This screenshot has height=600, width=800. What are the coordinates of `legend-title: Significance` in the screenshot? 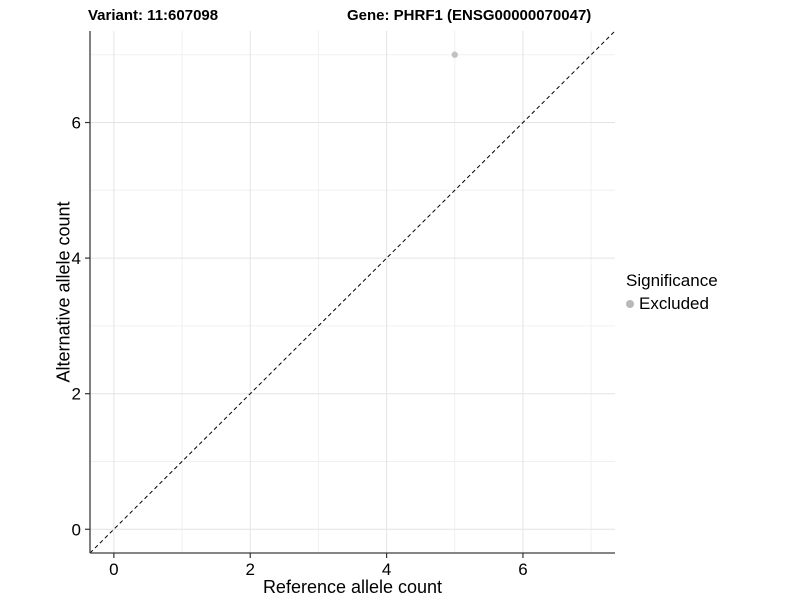 It's located at (672, 280).